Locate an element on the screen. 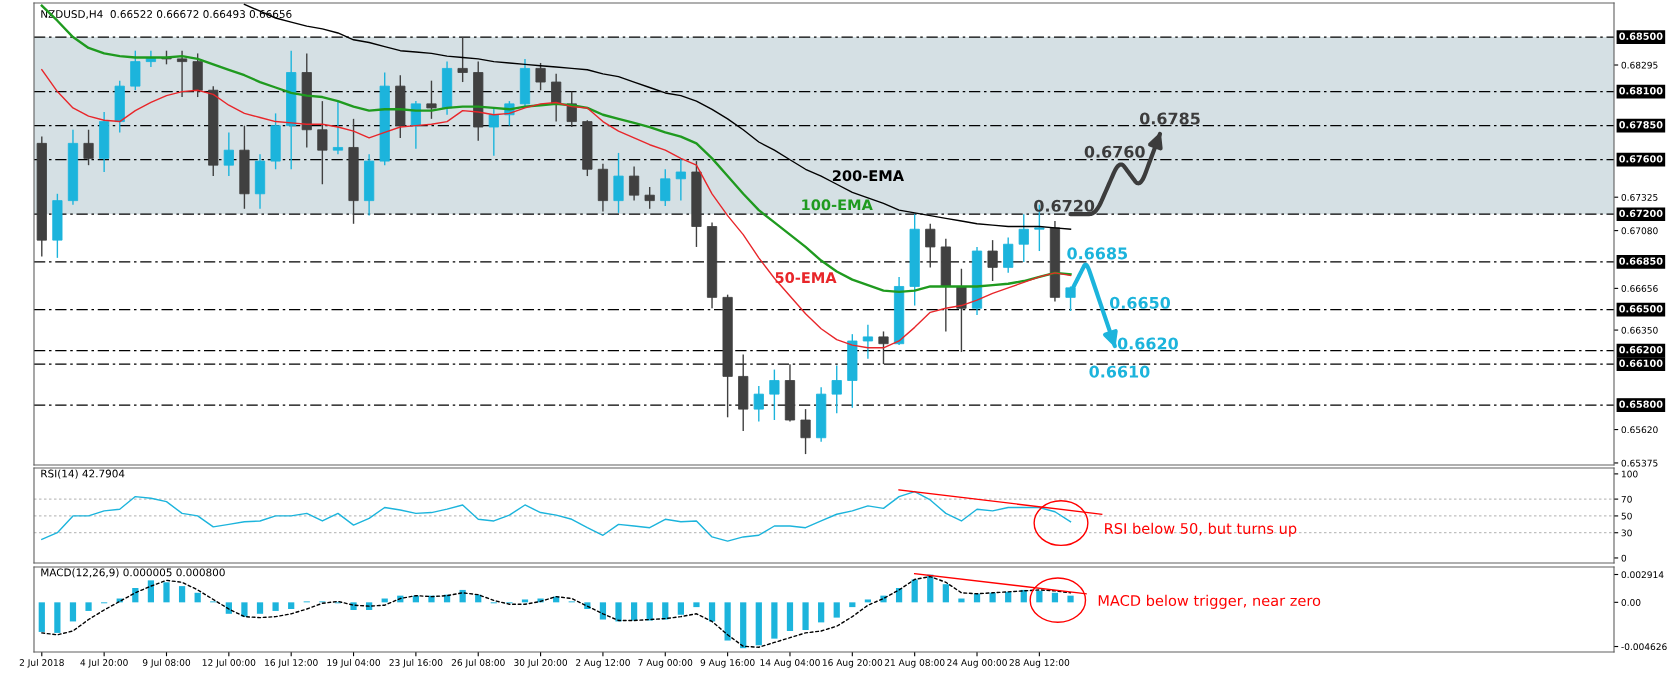  annotation: 0.6685 is located at coordinates (1097, 253).